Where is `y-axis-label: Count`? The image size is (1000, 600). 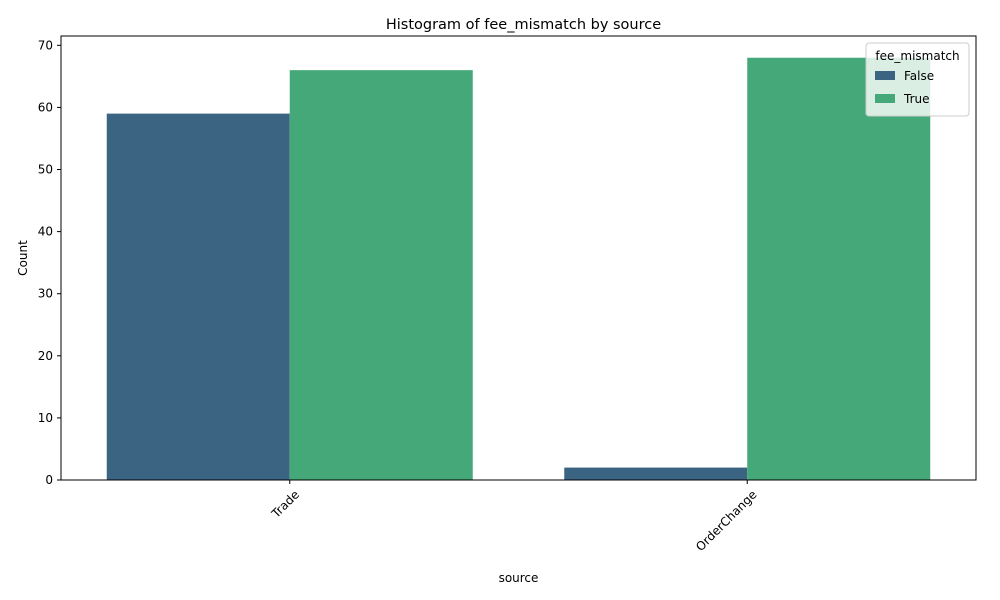
y-axis-label: Count is located at coordinates (23, 258).